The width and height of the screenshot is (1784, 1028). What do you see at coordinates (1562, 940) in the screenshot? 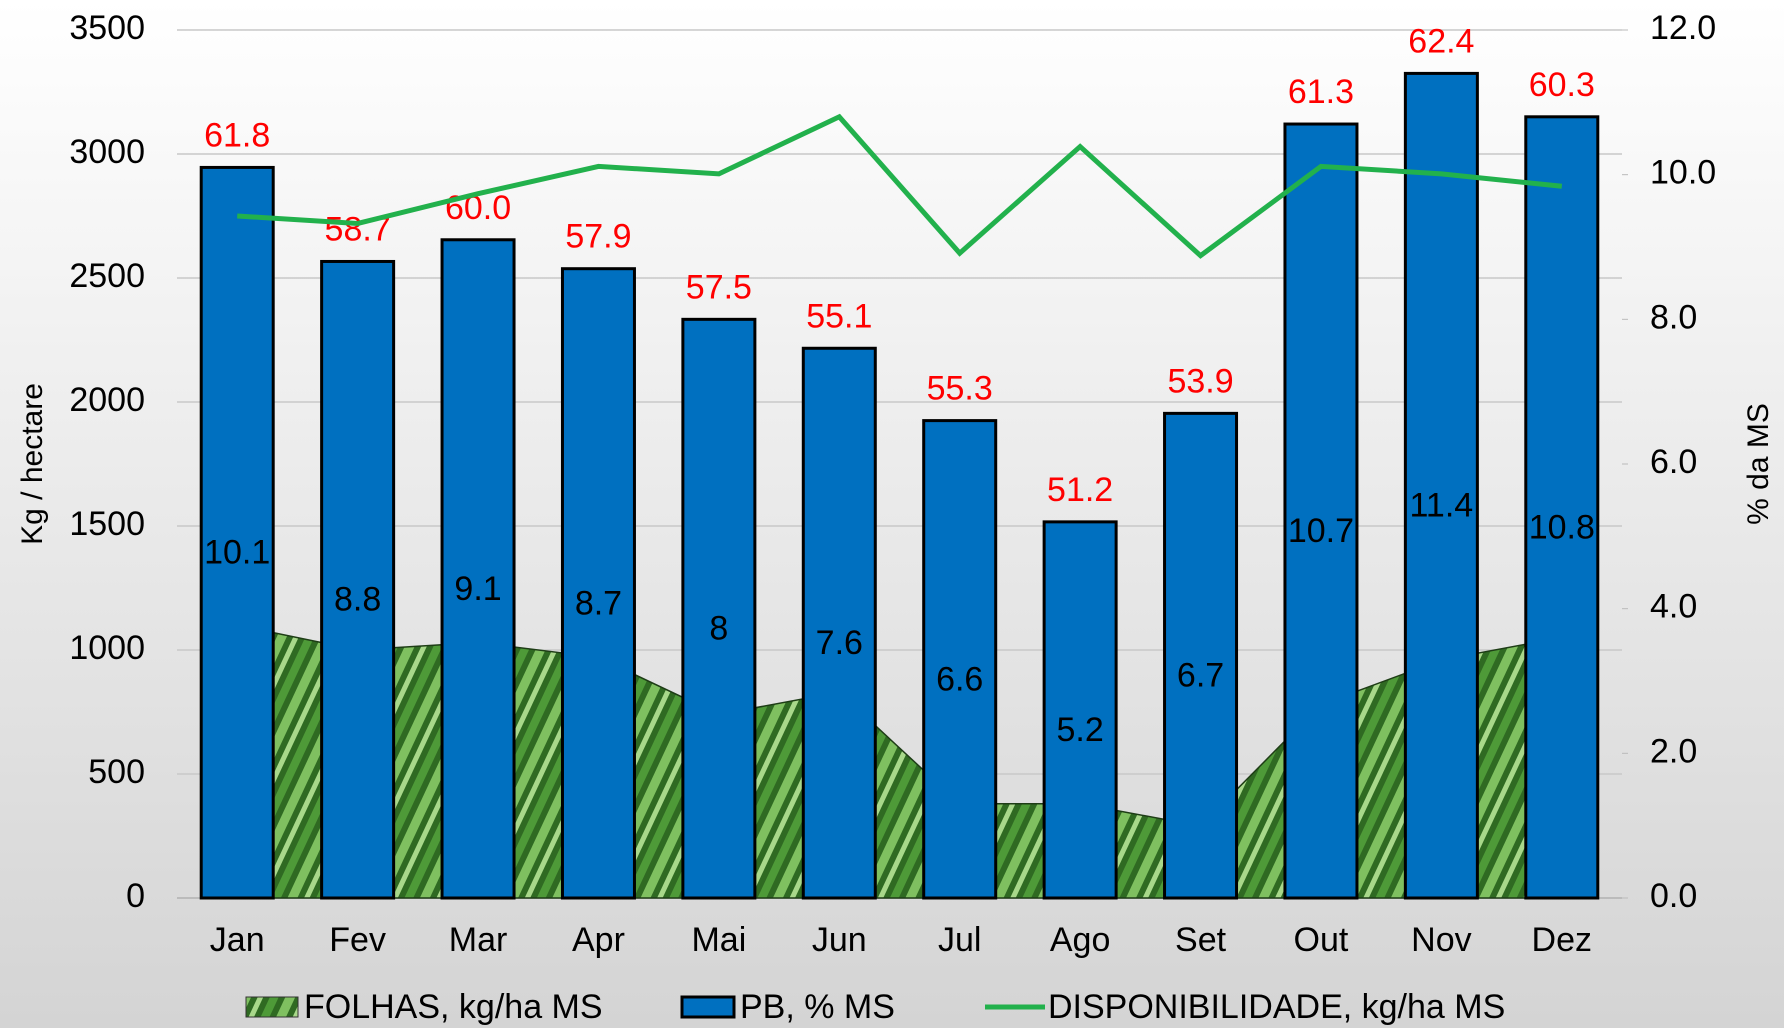
I see `x-tick-label: Dez` at bounding box center [1562, 940].